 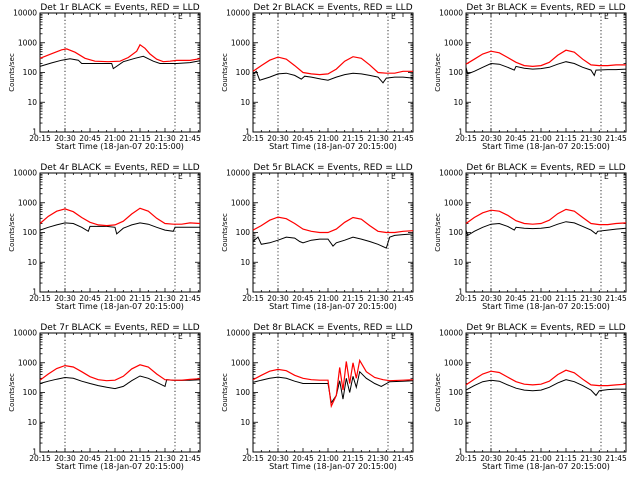 What do you see at coordinates (119, 168) in the screenshot?
I see `chart-title: Det 4r BLACK = Events, RED = LLD` at bounding box center [119, 168].